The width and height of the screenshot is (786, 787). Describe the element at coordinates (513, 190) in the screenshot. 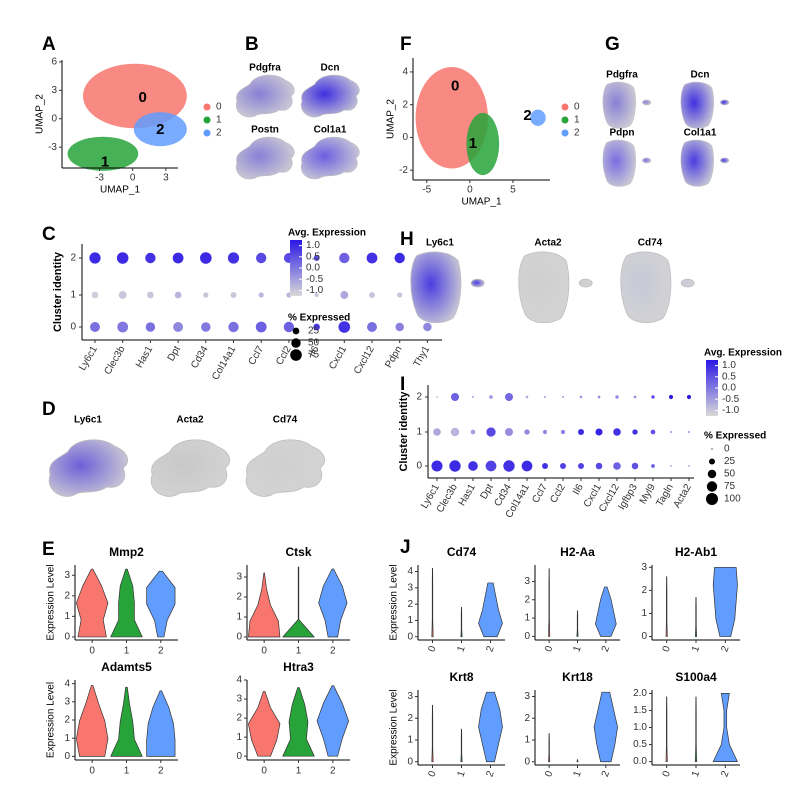

I see `x-tick-label: 5` at that location.